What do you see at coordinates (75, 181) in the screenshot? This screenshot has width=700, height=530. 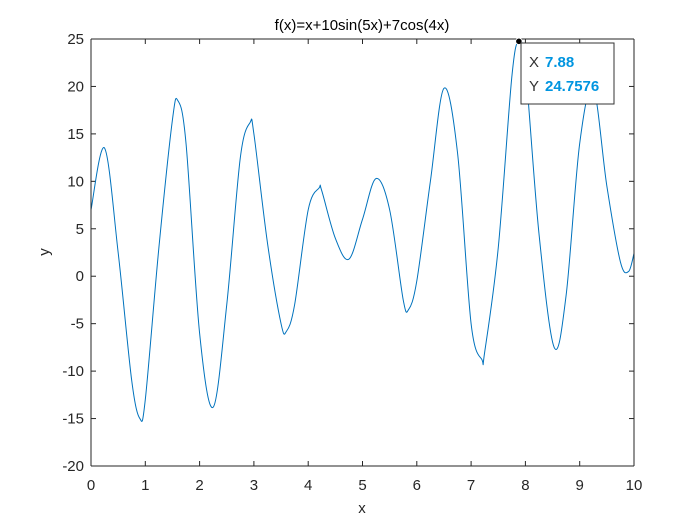 I see `y-tick-label: 10` at bounding box center [75, 181].